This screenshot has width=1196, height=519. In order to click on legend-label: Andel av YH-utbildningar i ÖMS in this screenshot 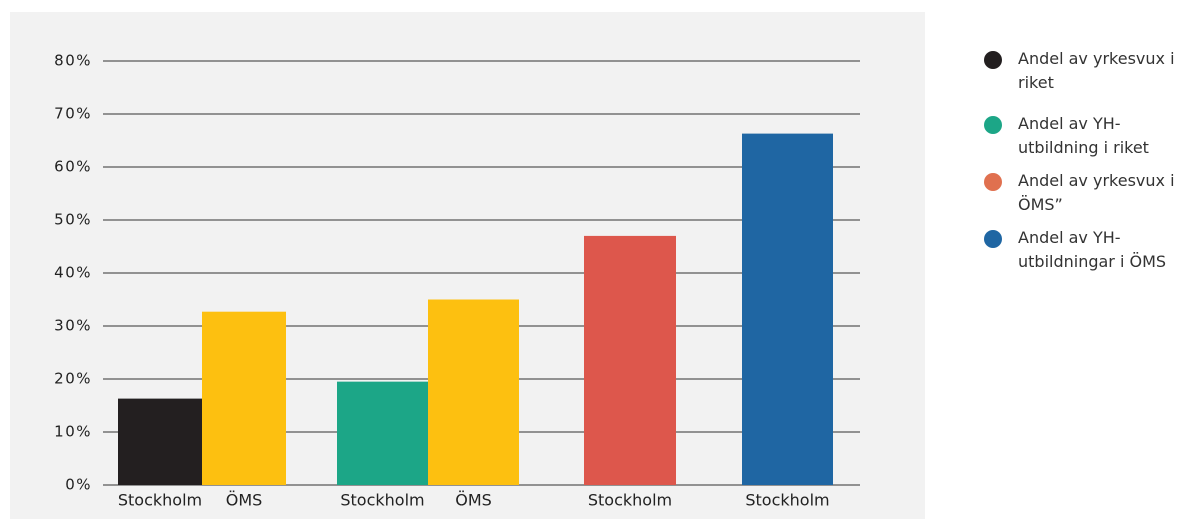, I will do `click(1092, 249)`.